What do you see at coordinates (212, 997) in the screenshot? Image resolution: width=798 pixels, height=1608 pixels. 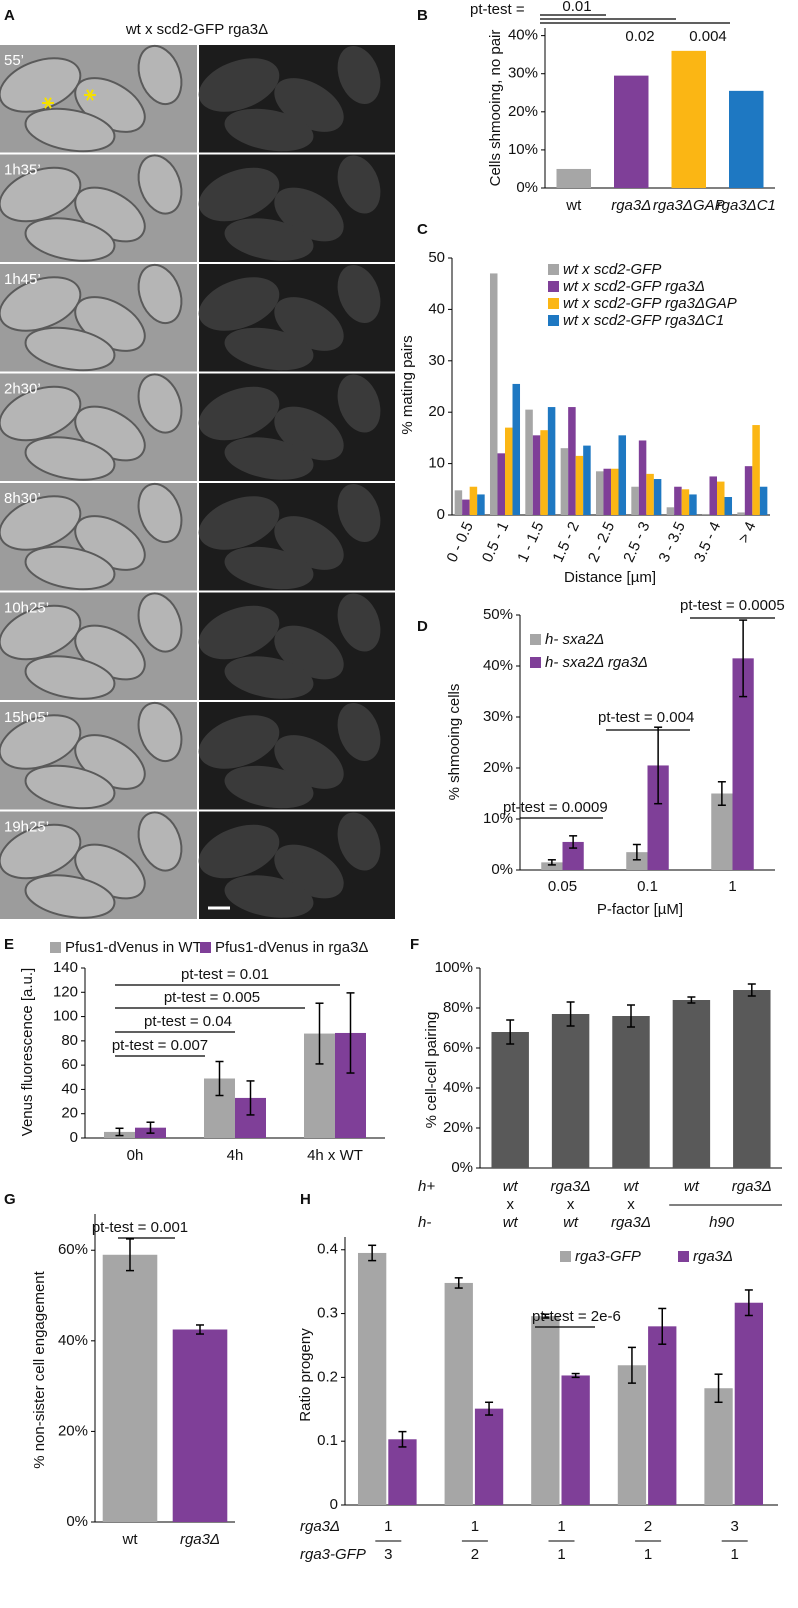 I see `annotation: pt-test = 0.005` at bounding box center [212, 997].